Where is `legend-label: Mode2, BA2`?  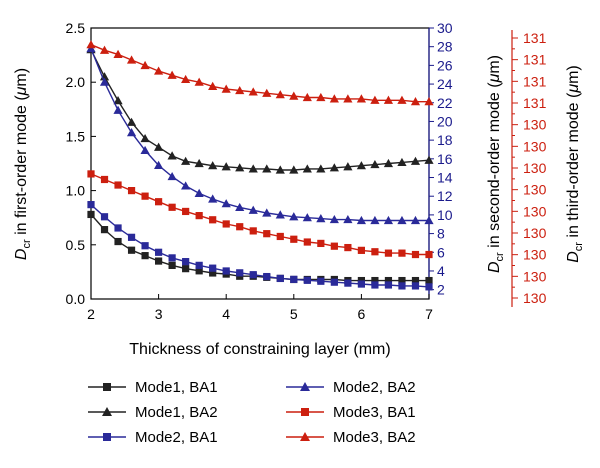 legend-label: Mode2, BA2 is located at coordinates (374, 387).